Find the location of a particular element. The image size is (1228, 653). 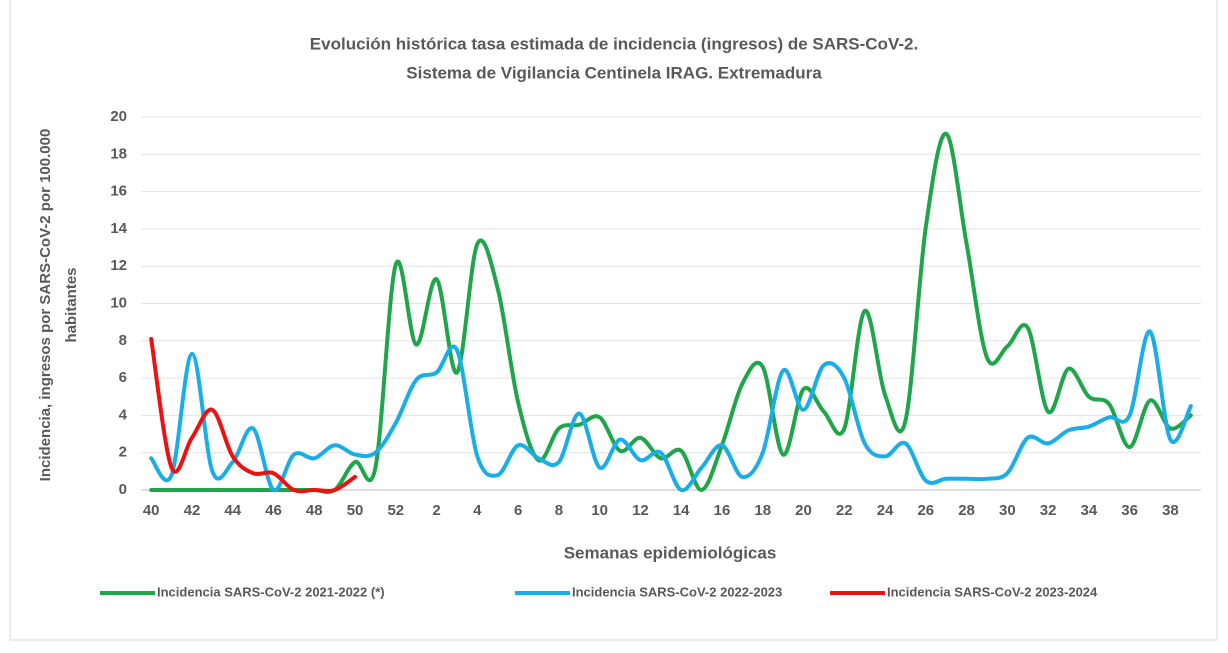

x-tick-label: 12 is located at coordinates (640, 510).